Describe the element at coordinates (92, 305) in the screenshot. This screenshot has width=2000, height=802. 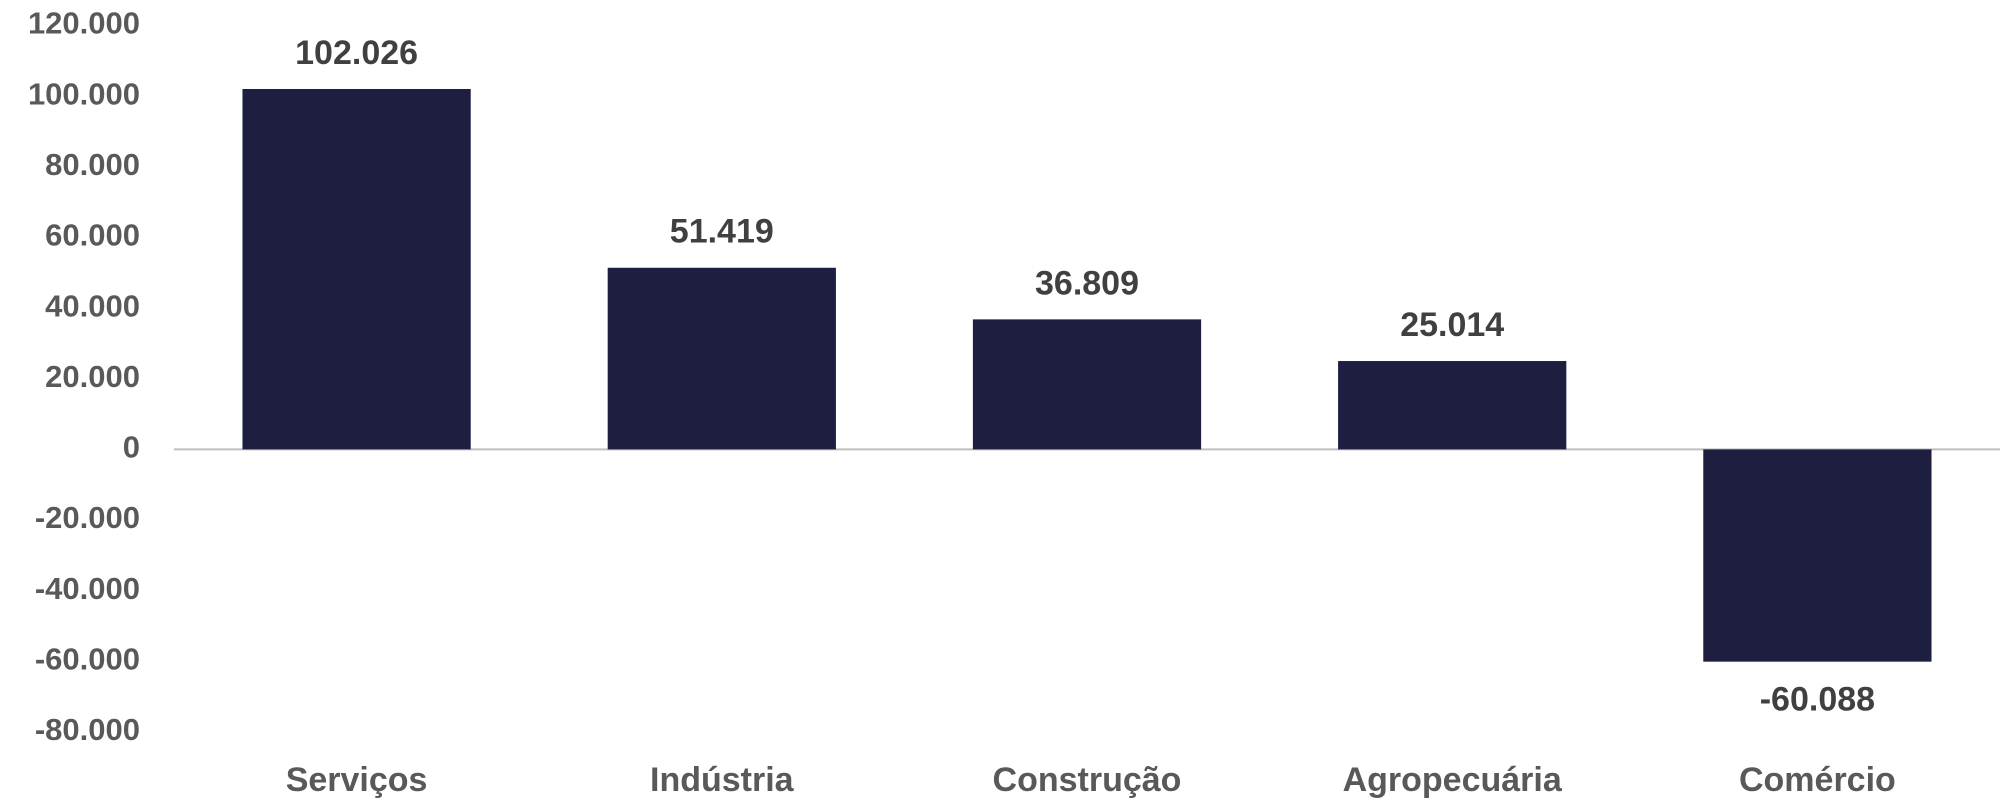
I see `y-tick-label: 40.000` at that location.